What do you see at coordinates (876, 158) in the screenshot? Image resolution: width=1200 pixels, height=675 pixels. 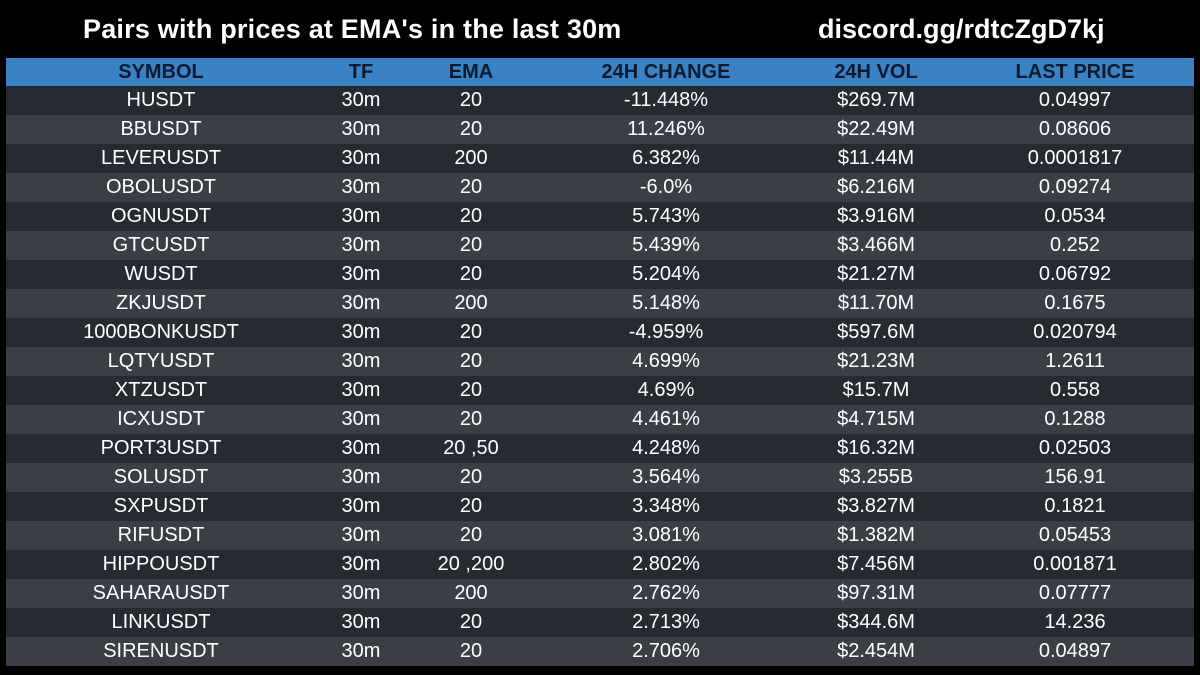 I see `volume-cell: $11.44M` at bounding box center [876, 158].